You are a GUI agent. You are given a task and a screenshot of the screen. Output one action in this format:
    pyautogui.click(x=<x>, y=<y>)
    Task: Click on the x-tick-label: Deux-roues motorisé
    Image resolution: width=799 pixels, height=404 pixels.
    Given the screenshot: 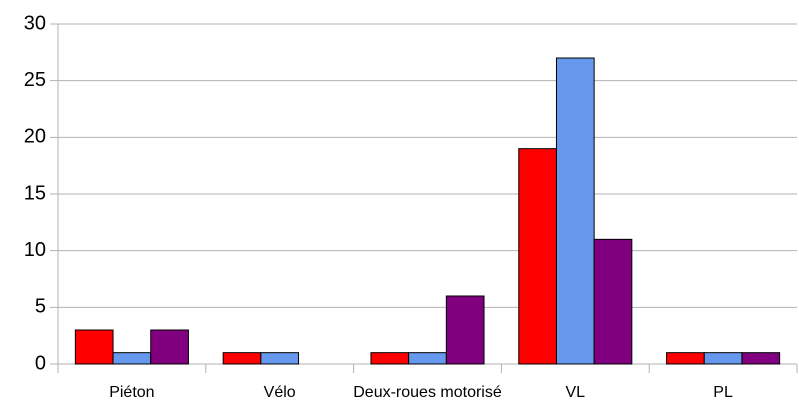 What is the action you would take?
    pyautogui.click(x=427, y=392)
    